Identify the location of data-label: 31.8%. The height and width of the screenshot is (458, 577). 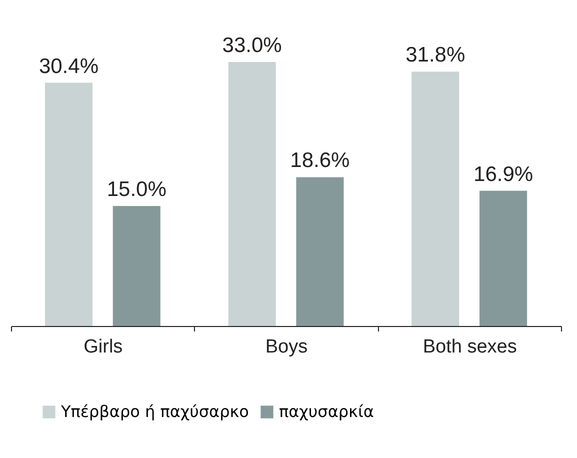
(436, 55).